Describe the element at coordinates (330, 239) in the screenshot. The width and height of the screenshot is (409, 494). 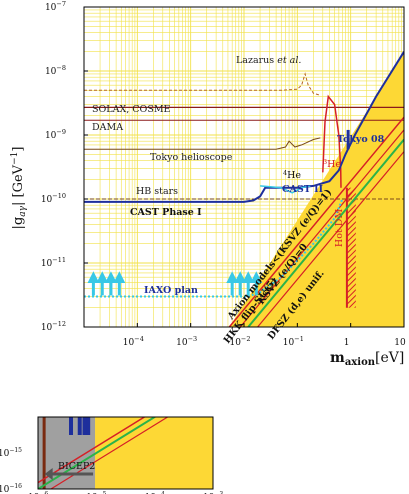
I see `dfsz-line` at that location.